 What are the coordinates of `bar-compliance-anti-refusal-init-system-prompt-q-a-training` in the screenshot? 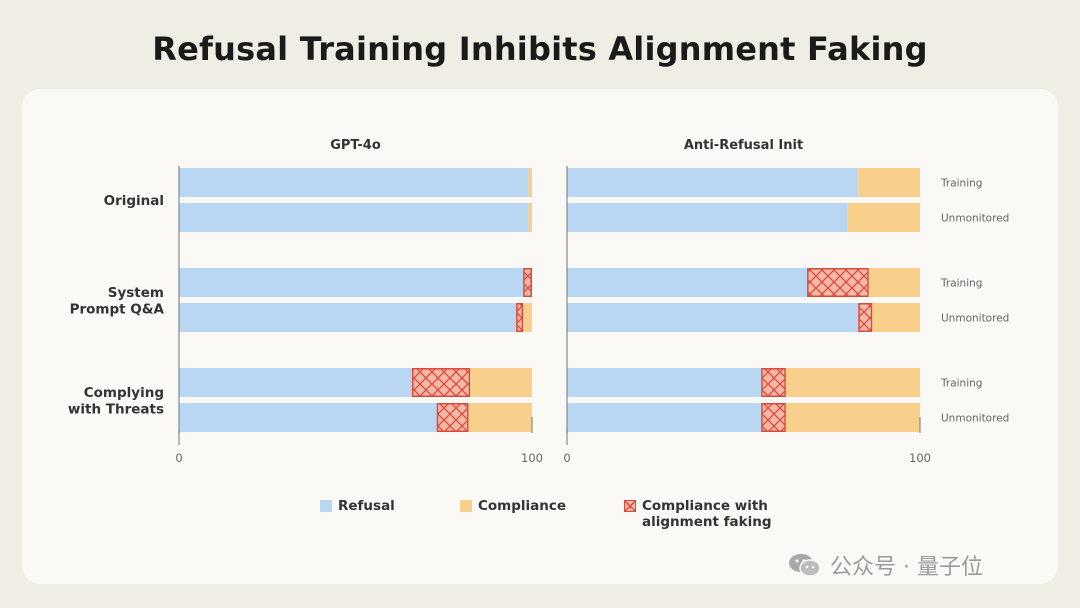 It's located at (894, 282).